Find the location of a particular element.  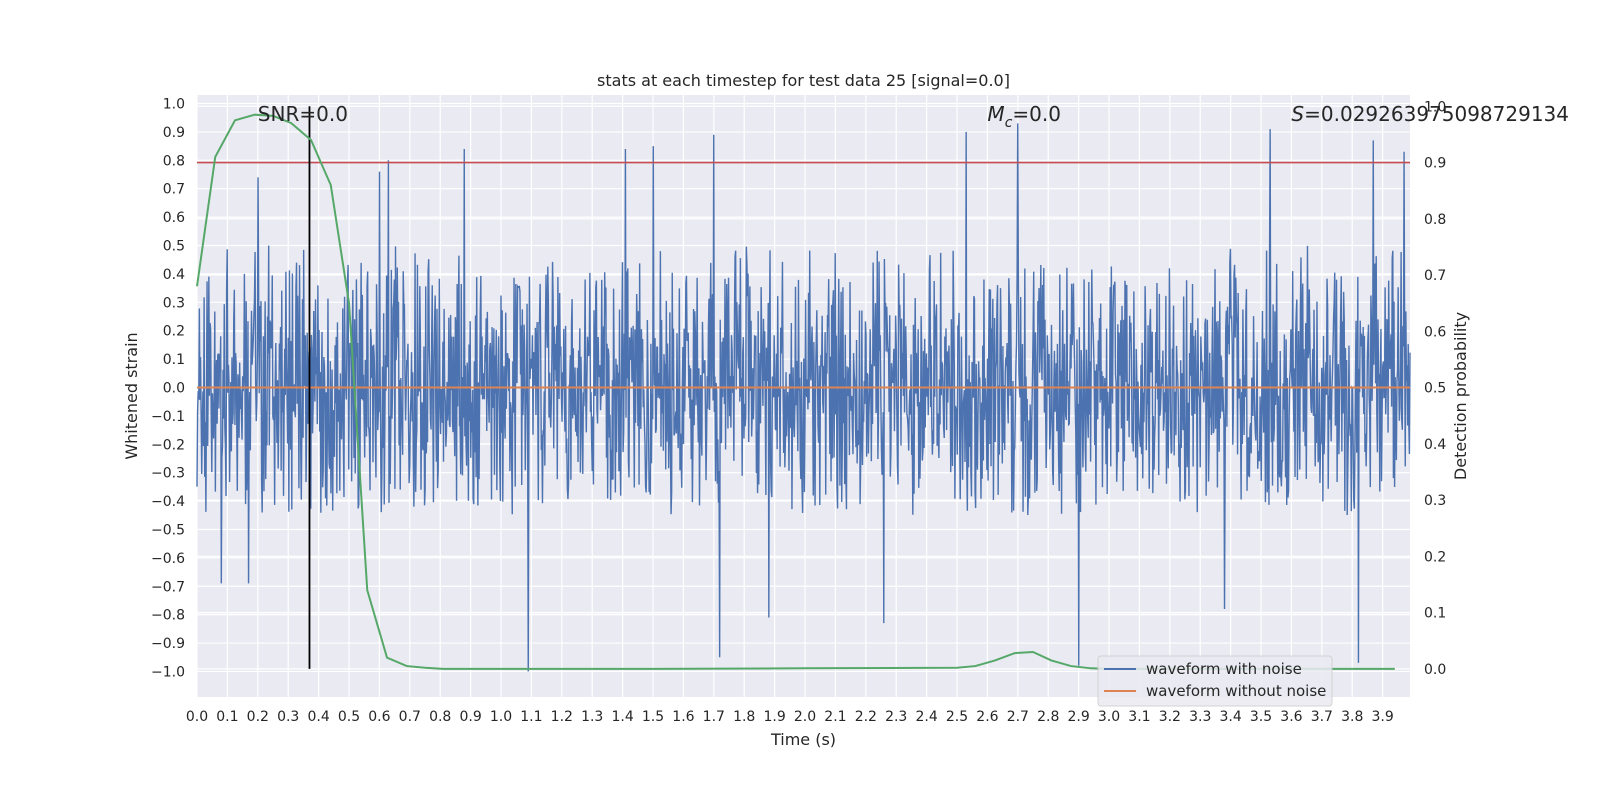

s-annotation: S=0.029263975098729134 is located at coordinates (1430, 114).